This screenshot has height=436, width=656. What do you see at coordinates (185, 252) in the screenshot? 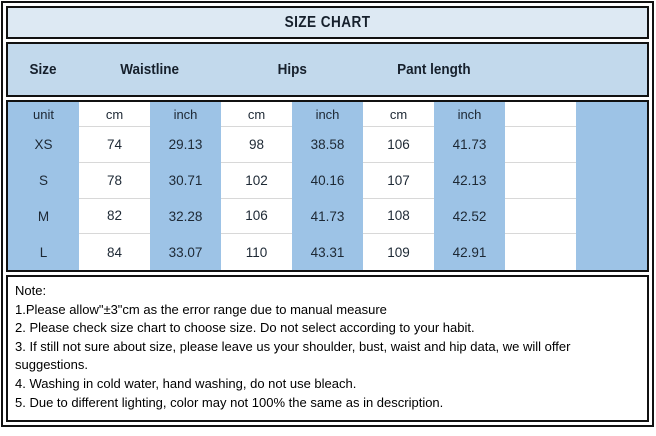
I see `l-waist-inch-cell: 33.07` at bounding box center [185, 252].